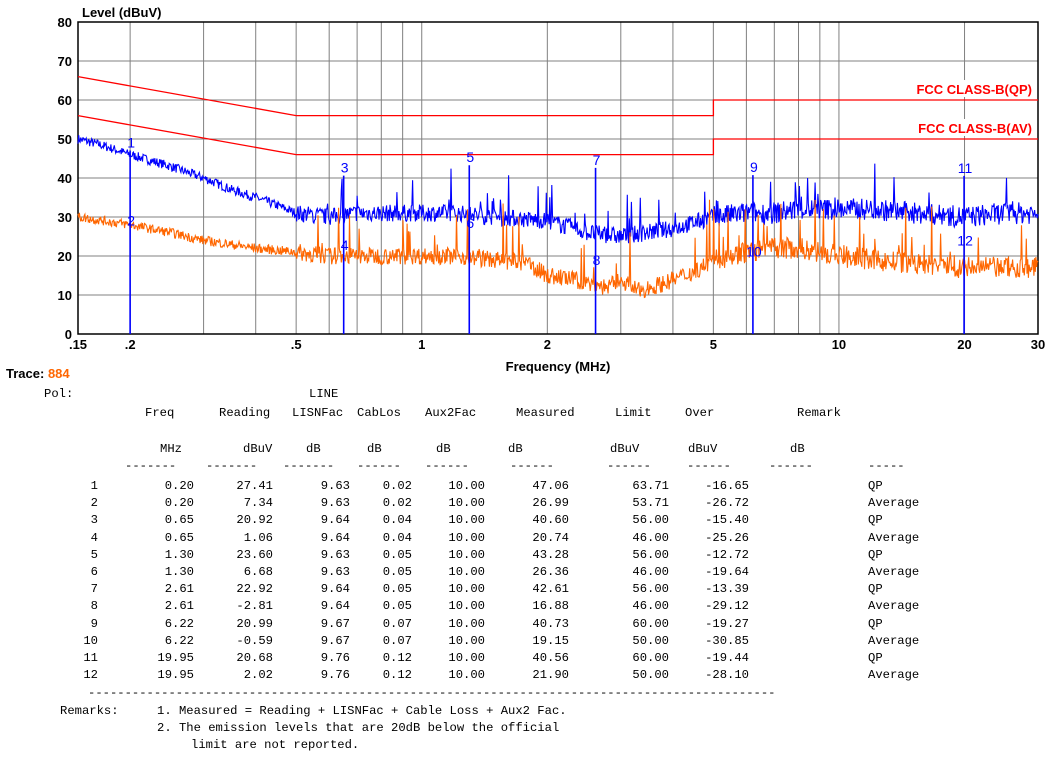 This screenshot has height=757, width=1062. I want to click on data-cell: 40.73, so click(550, 623).